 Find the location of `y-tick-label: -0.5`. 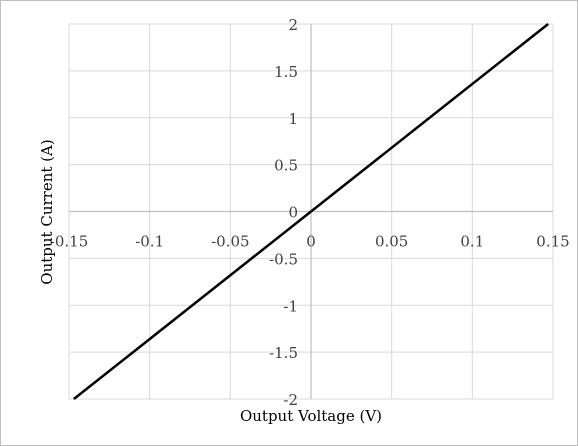

y-tick-label: -0.5 is located at coordinates (283, 259).